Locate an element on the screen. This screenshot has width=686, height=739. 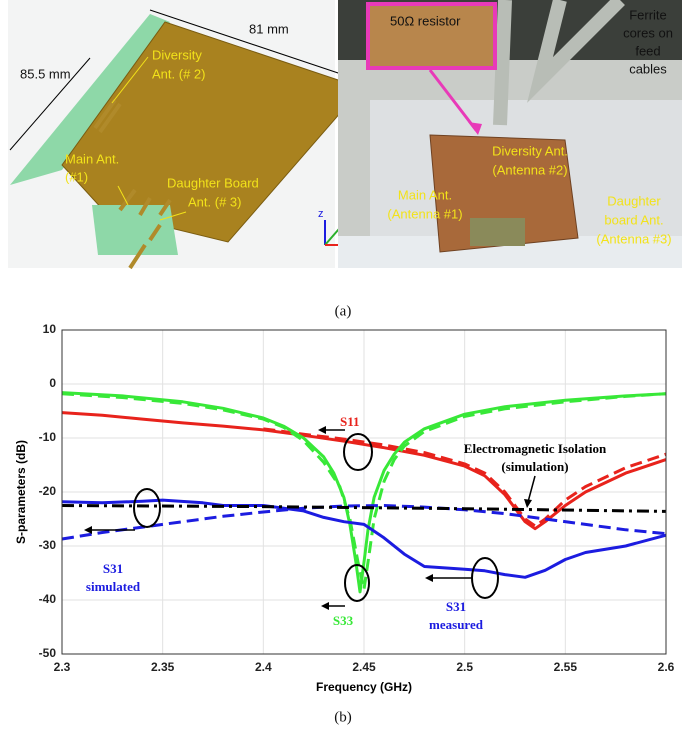
y-tick-label: -20 is located at coordinates (48, 491).